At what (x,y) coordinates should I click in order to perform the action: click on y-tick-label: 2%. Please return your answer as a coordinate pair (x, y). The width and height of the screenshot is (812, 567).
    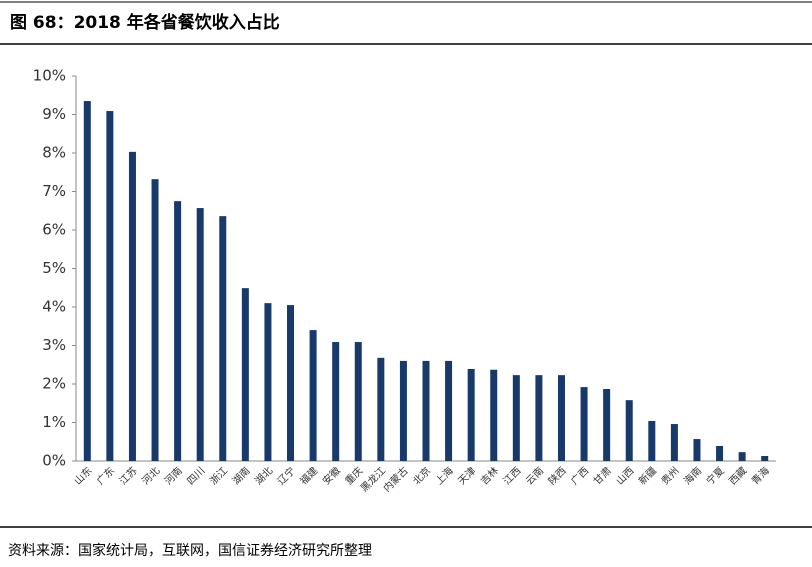
    Looking at the image, I should click on (54, 384).